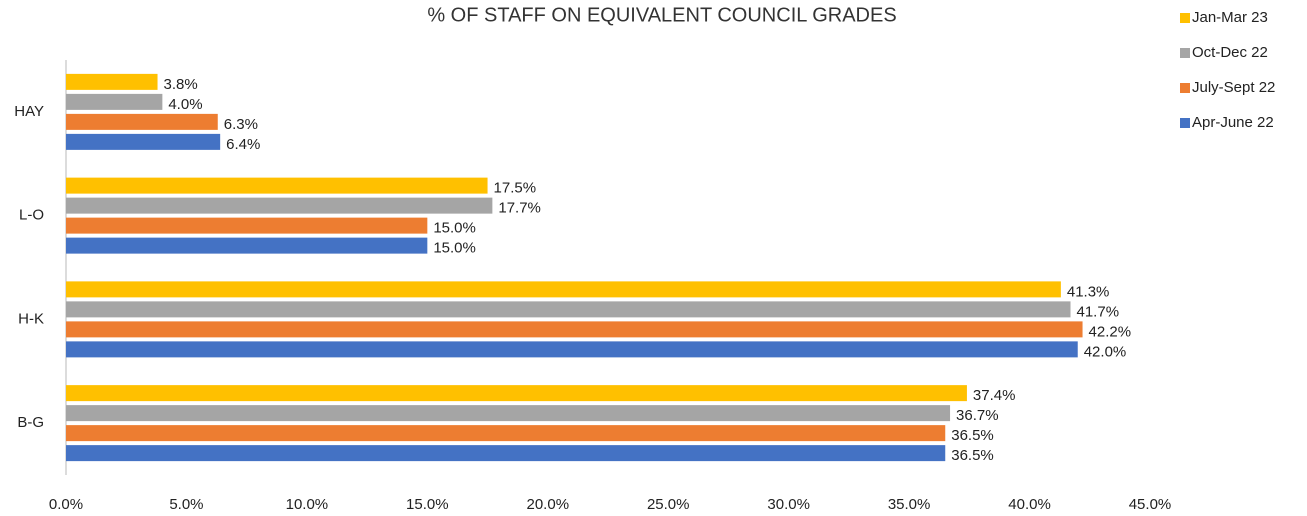 The width and height of the screenshot is (1307, 516). Describe the element at coordinates (1098, 311) in the screenshot. I see `value-label: 41.7%` at that location.